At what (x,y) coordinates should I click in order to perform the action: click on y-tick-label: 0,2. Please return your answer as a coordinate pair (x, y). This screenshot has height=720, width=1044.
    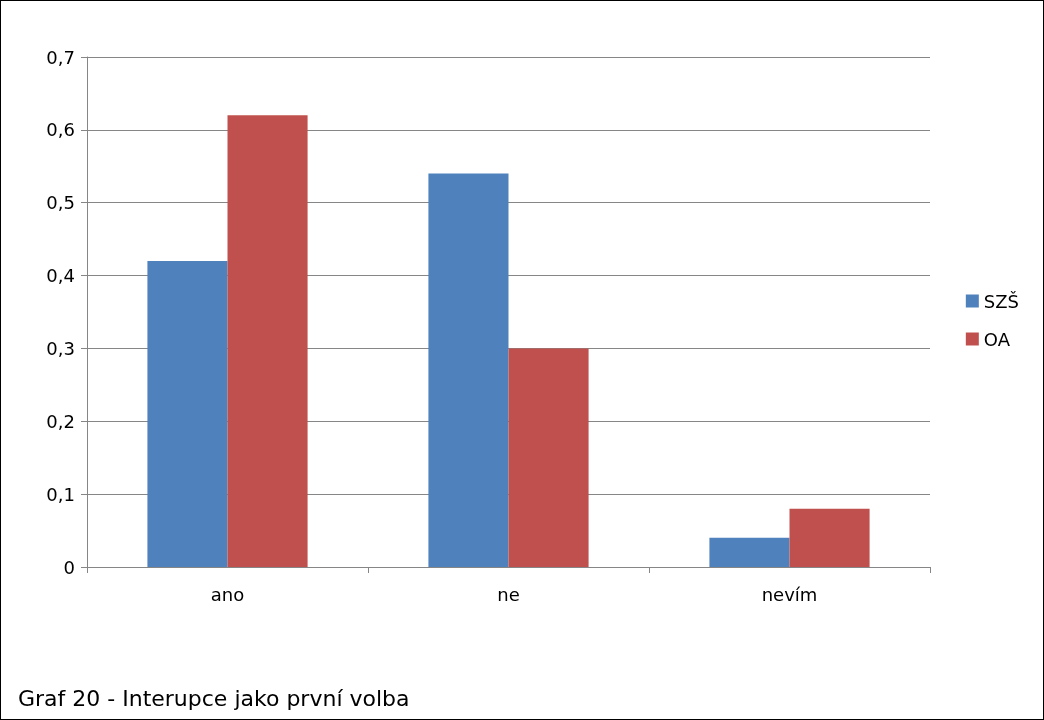
    Looking at the image, I should click on (60, 421).